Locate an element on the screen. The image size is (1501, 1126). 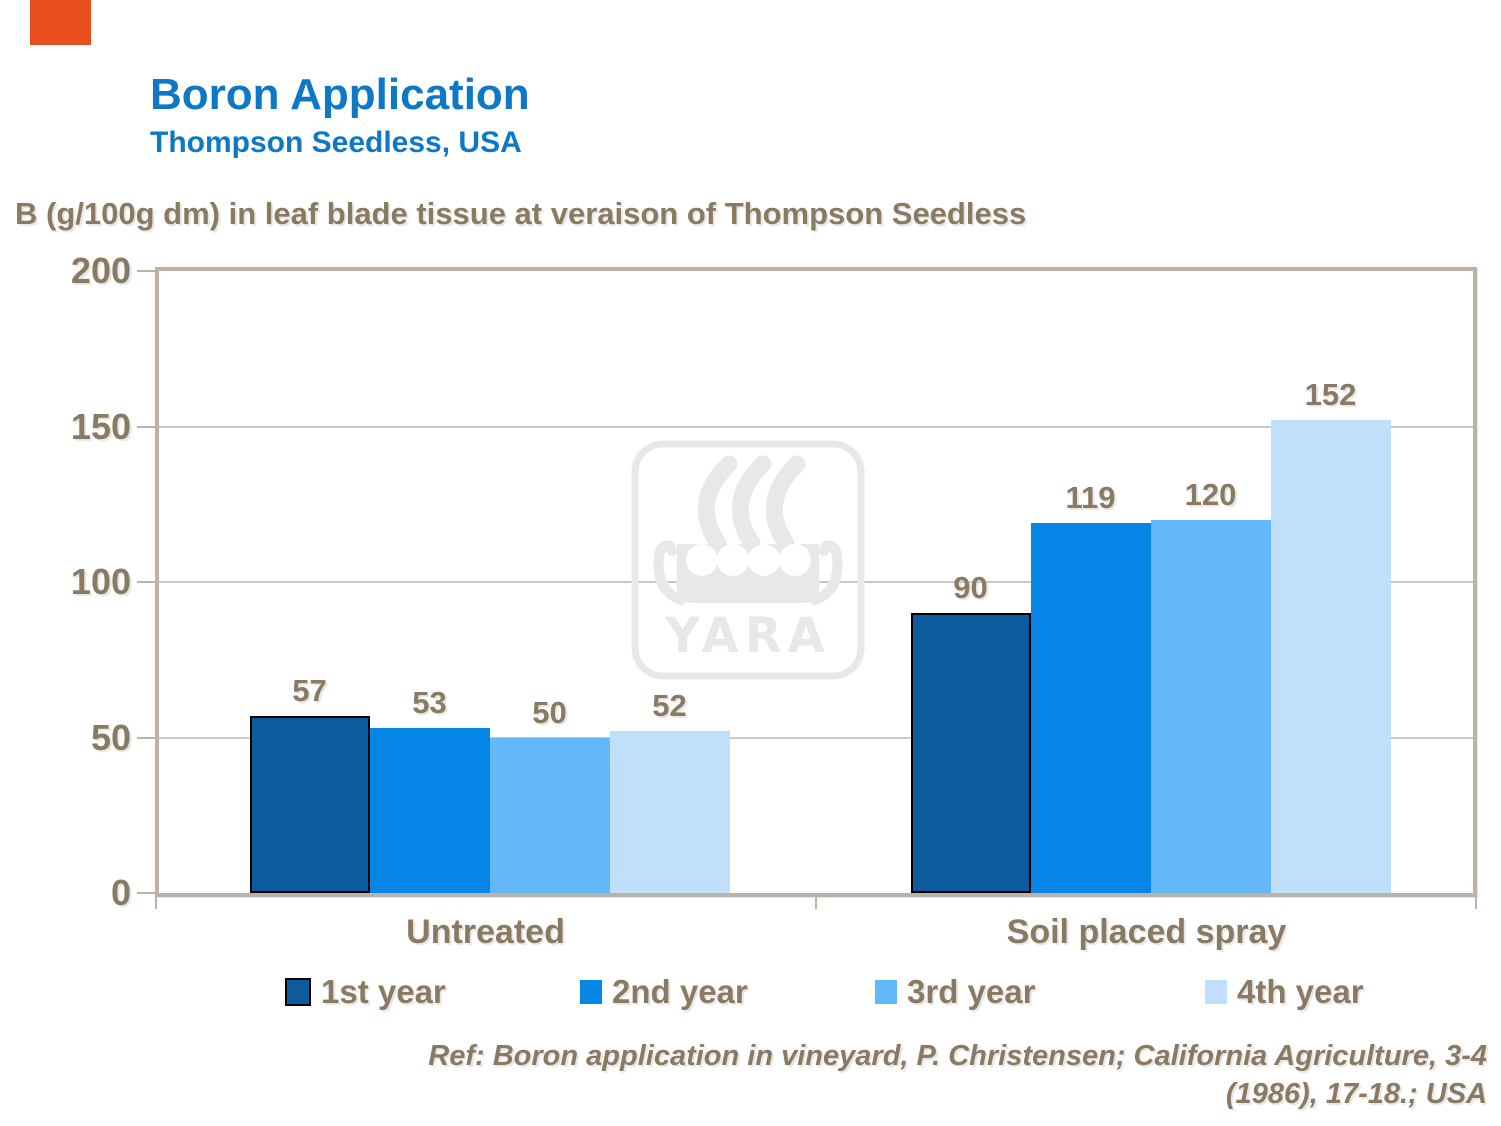
category-label-0: Untreated is located at coordinates (485, 932).